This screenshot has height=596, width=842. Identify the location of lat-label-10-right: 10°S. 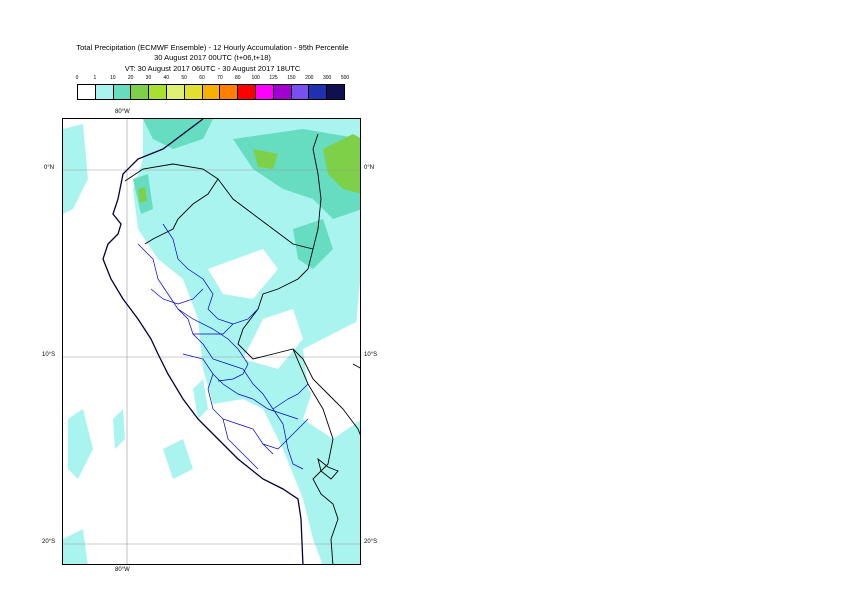
(371, 355).